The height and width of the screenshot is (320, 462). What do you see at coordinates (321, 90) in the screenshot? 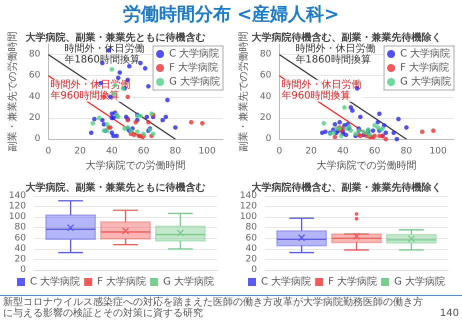
I see `series-label: 時間外・休日労働年960時間換算` at bounding box center [321, 90].